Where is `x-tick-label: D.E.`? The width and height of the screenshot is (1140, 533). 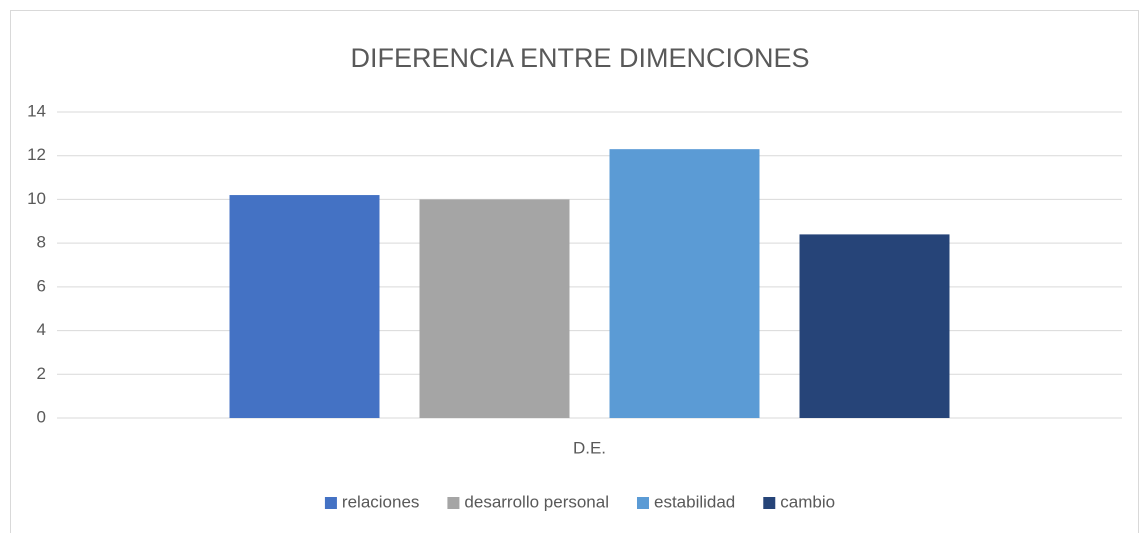
x-tick-label: D.E. is located at coordinates (589, 447).